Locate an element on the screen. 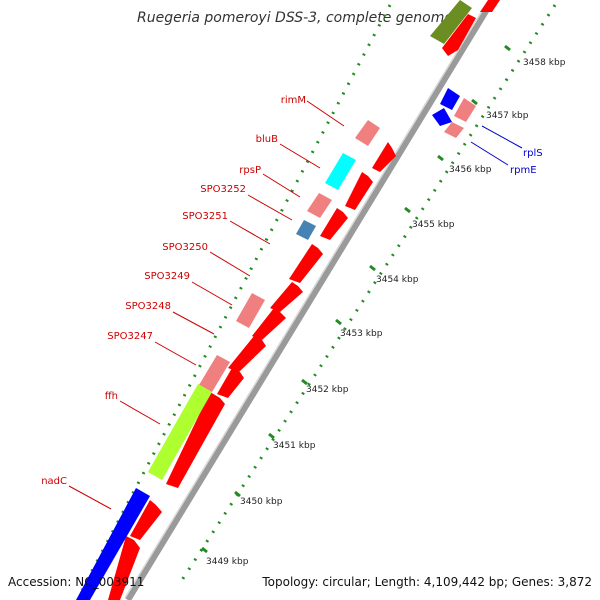 This screenshot has width=600, height=600. tick-label: 3458 kbp is located at coordinates (544, 63).